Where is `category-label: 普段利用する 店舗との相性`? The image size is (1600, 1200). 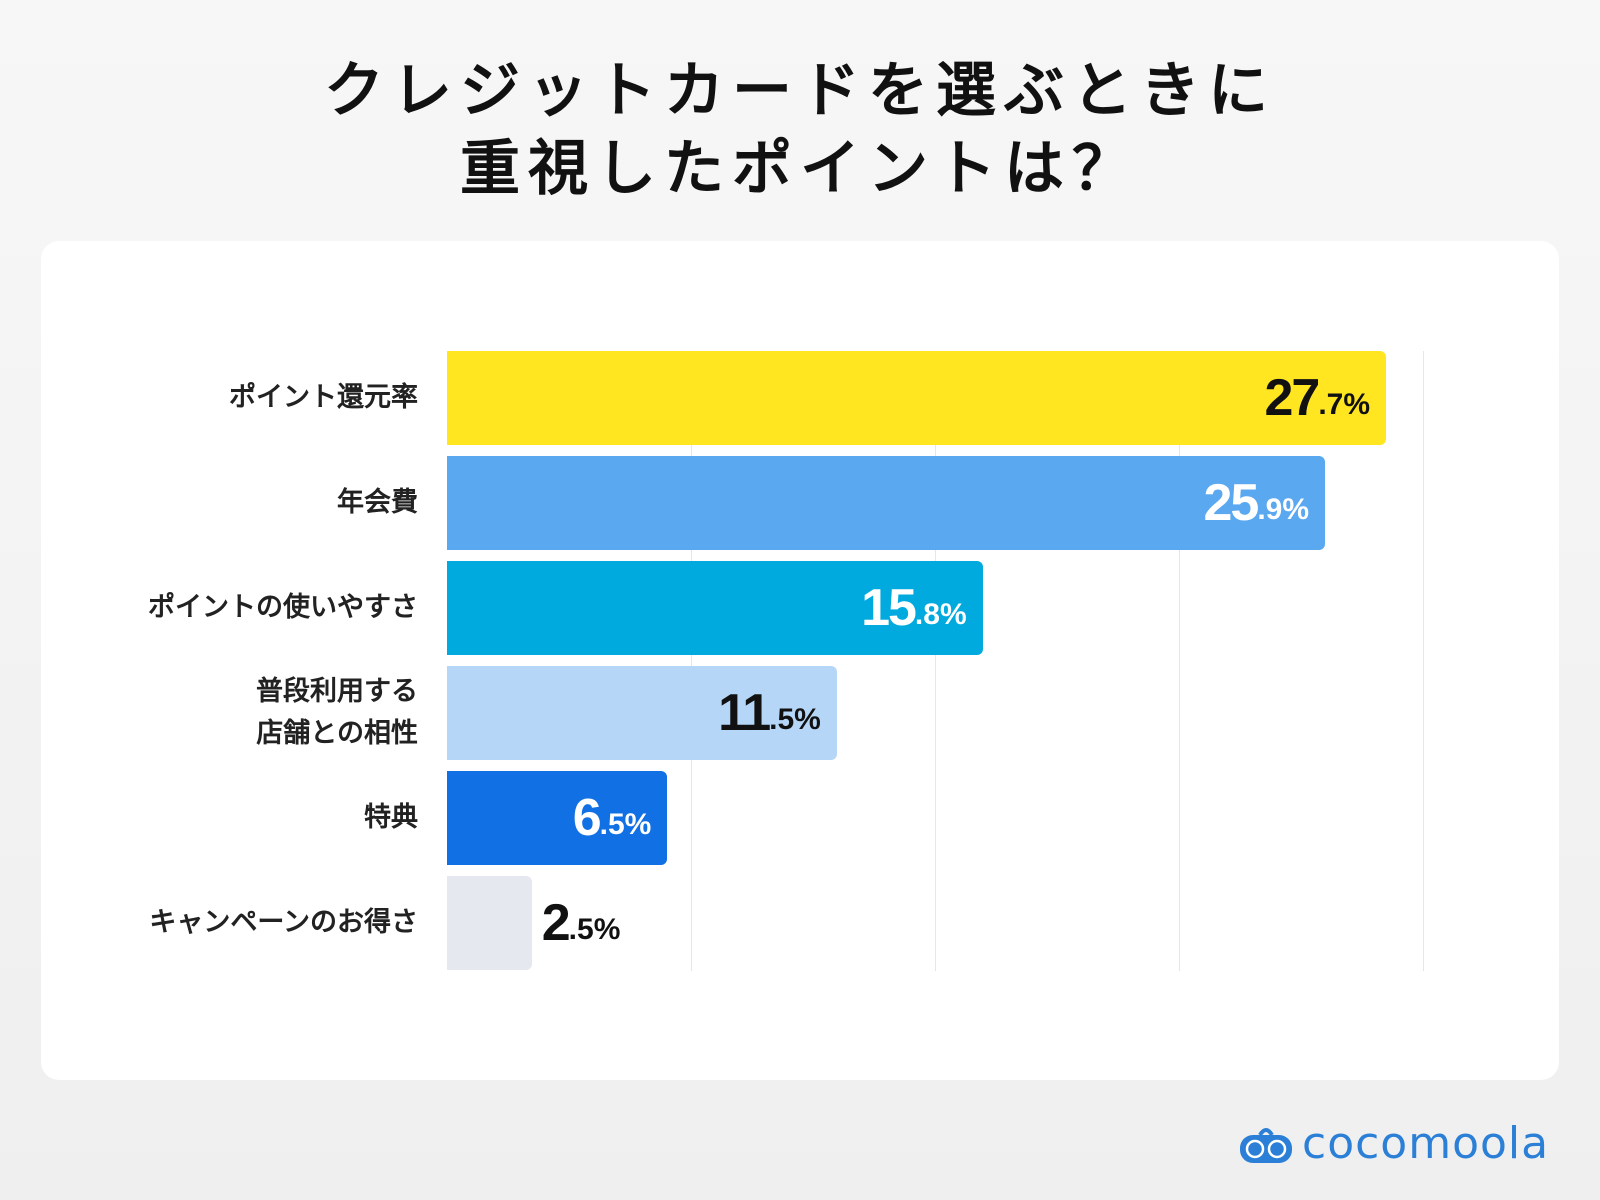
category-label: 普段利用する 店舗との相性 is located at coordinates (337, 712).